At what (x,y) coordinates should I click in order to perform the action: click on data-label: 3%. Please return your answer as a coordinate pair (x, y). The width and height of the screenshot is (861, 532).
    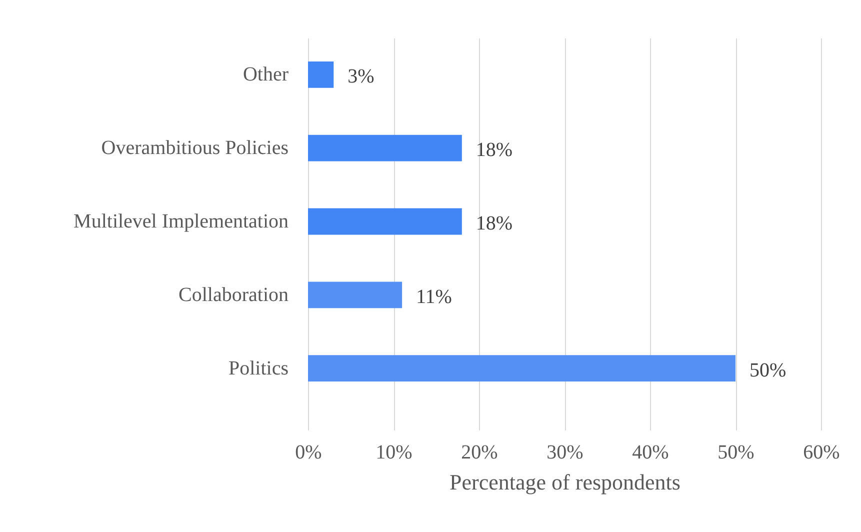
    Looking at the image, I should click on (361, 77).